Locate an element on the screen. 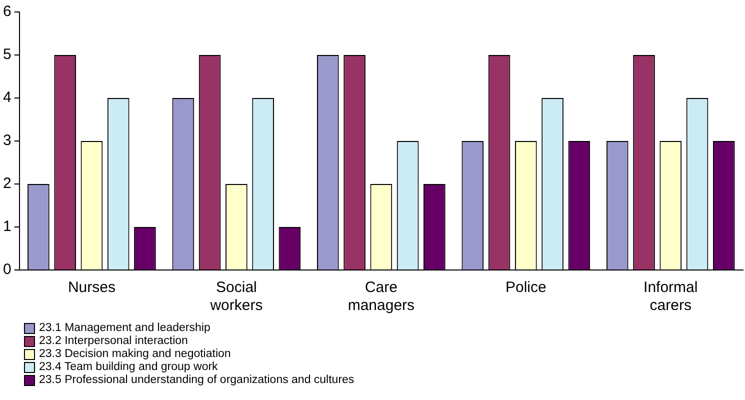  x-tick-label: Nurses is located at coordinates (92, 287).